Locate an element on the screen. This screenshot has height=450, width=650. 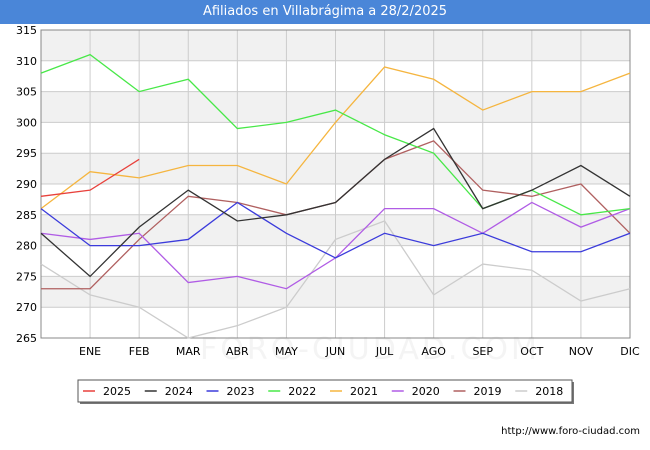
y-tick-label: 290 is located at coordinates (26, 184).